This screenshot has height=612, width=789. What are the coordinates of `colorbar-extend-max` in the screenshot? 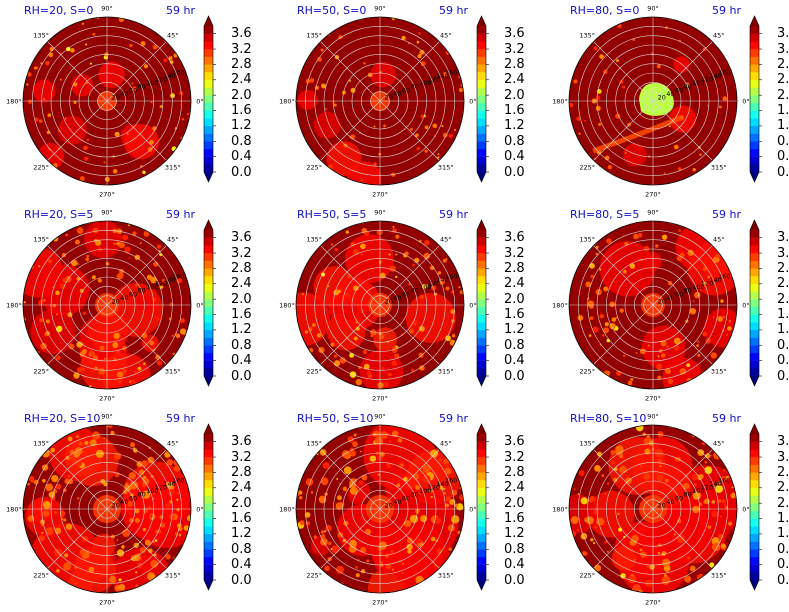 It's located at (481, 225).